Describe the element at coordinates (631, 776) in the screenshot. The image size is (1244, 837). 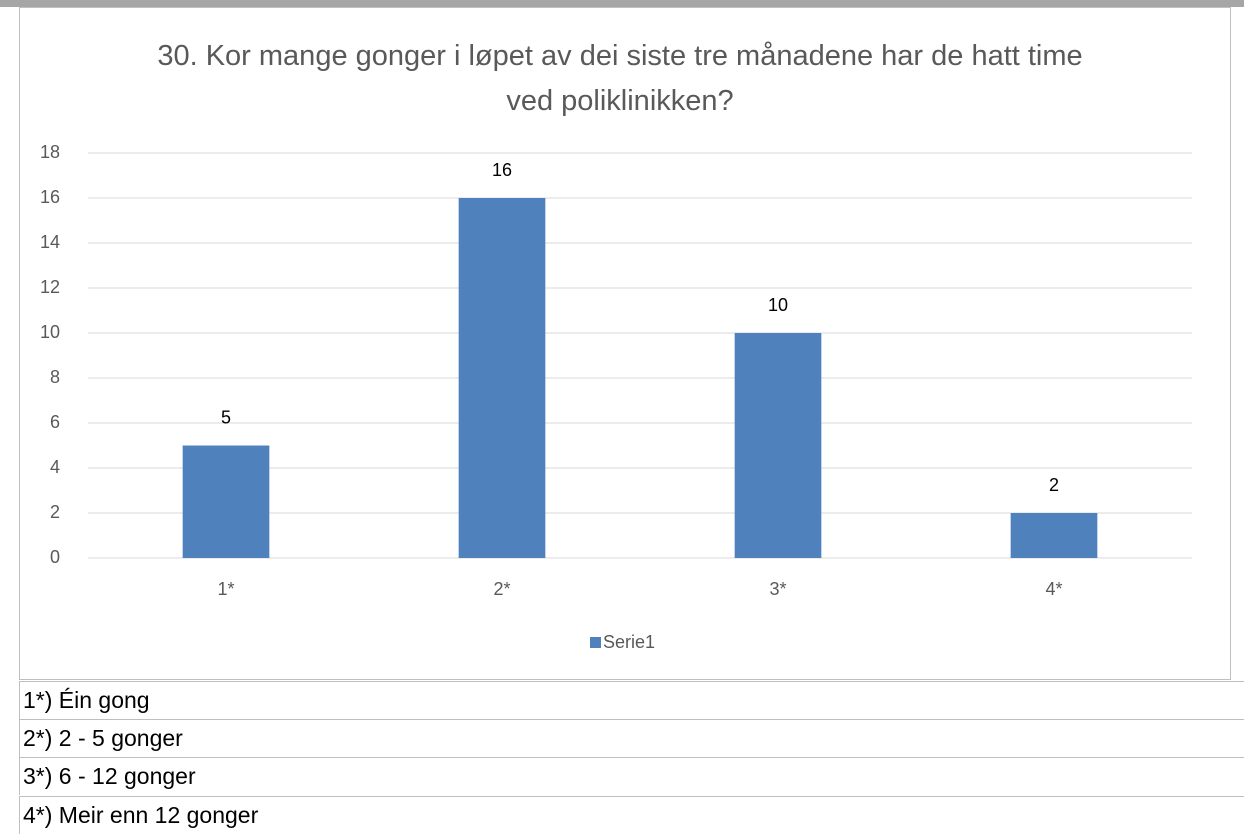
I see `footnote: 3*) 6 - 12 gonger` at that location.